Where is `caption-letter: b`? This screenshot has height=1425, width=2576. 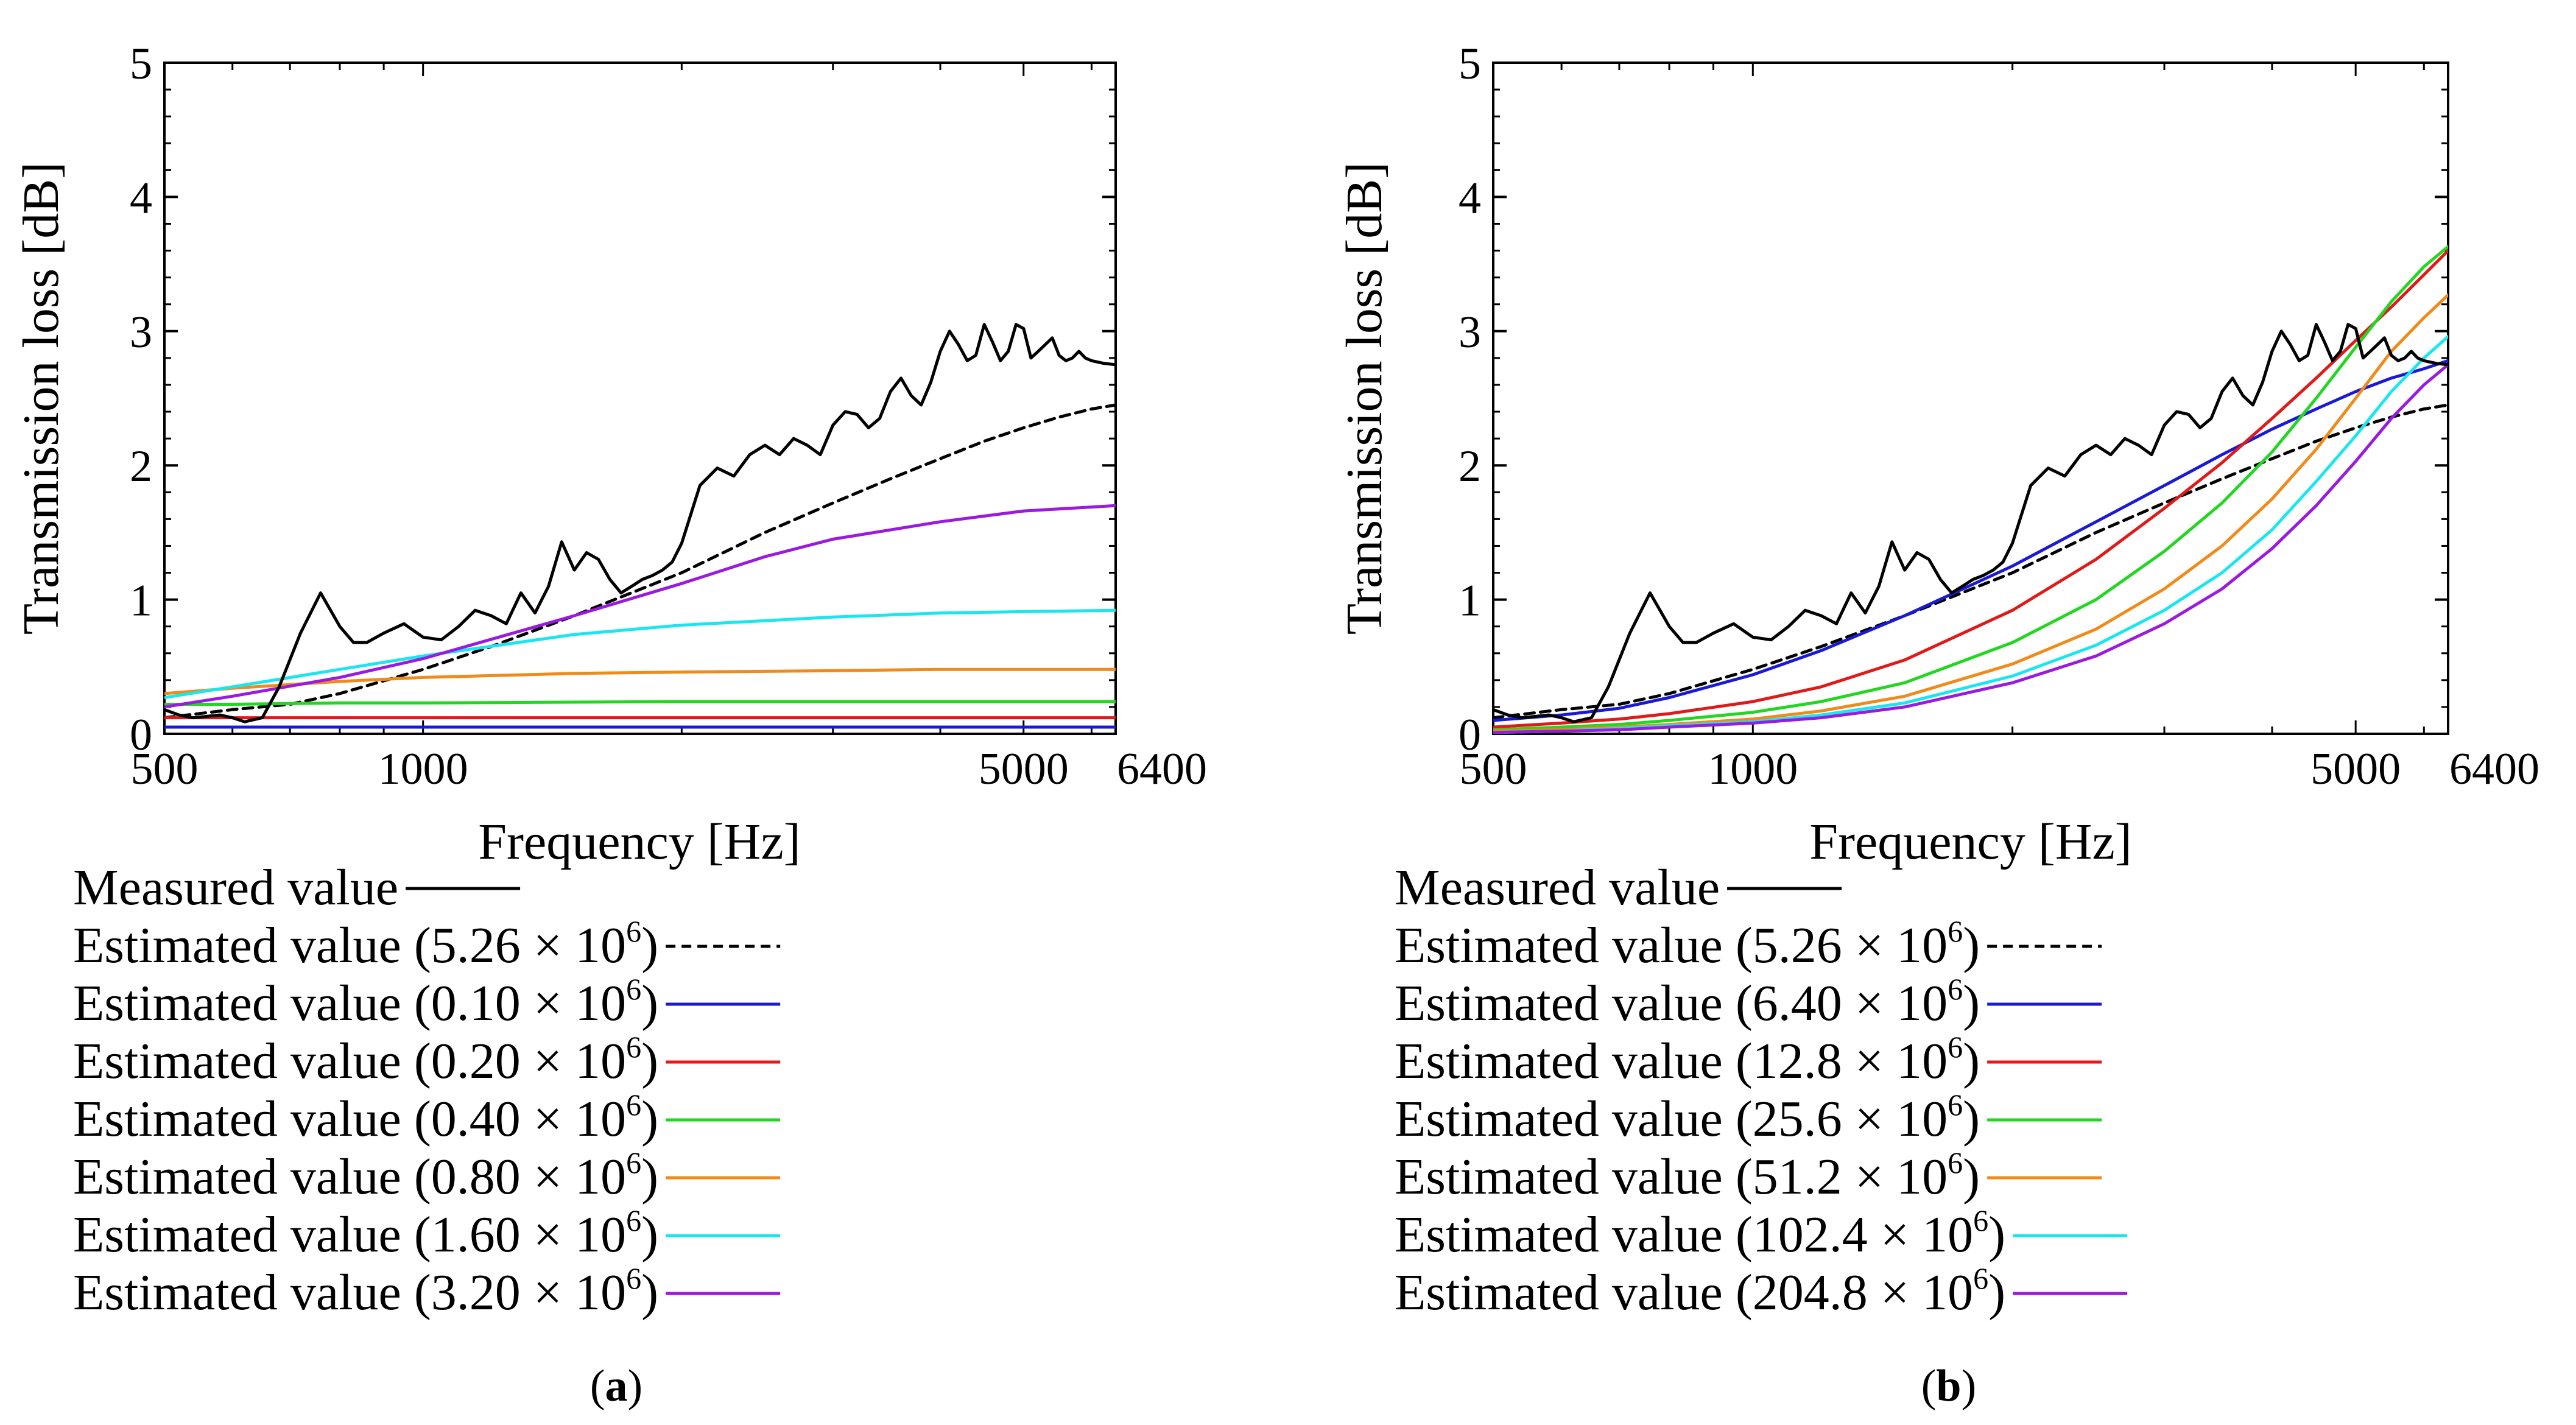 caption-letter: b is located at coordinates (1948, 1386).